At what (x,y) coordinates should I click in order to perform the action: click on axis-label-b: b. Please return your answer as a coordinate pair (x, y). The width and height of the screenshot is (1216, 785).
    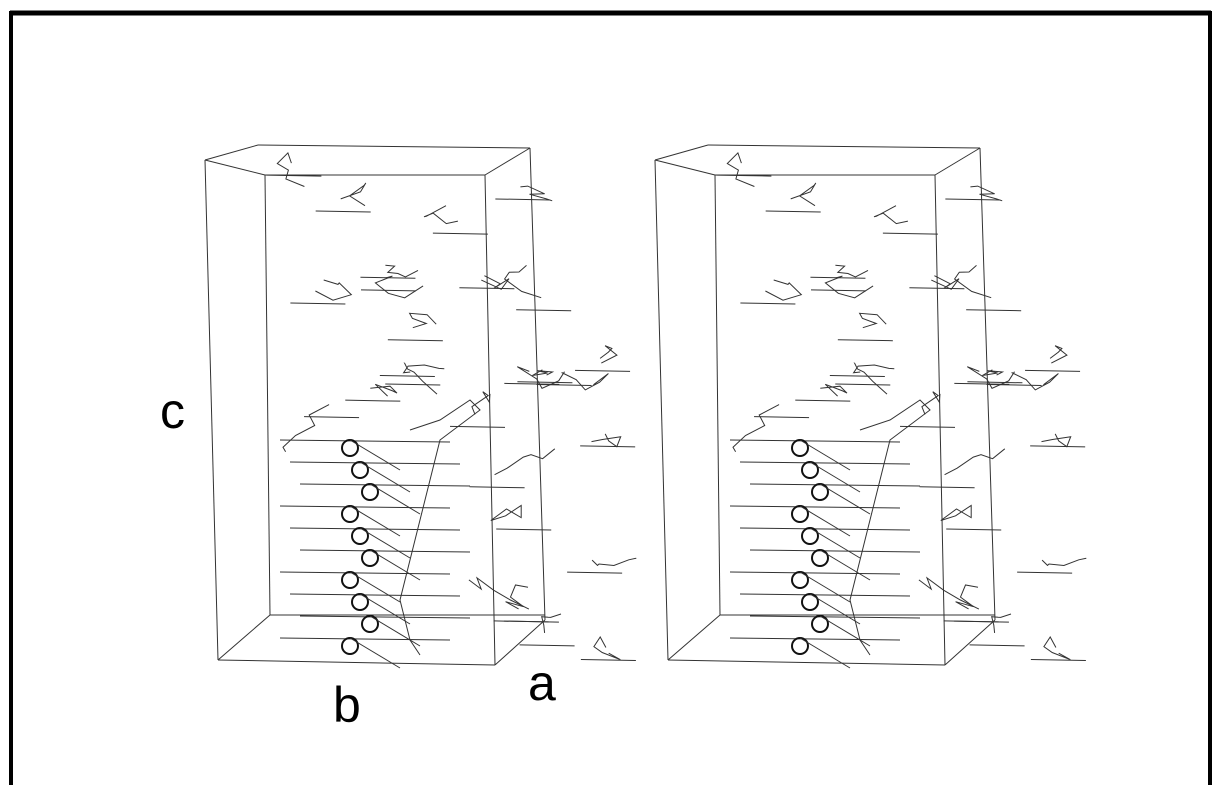
    Looking at the image, I should click on (347, 705).